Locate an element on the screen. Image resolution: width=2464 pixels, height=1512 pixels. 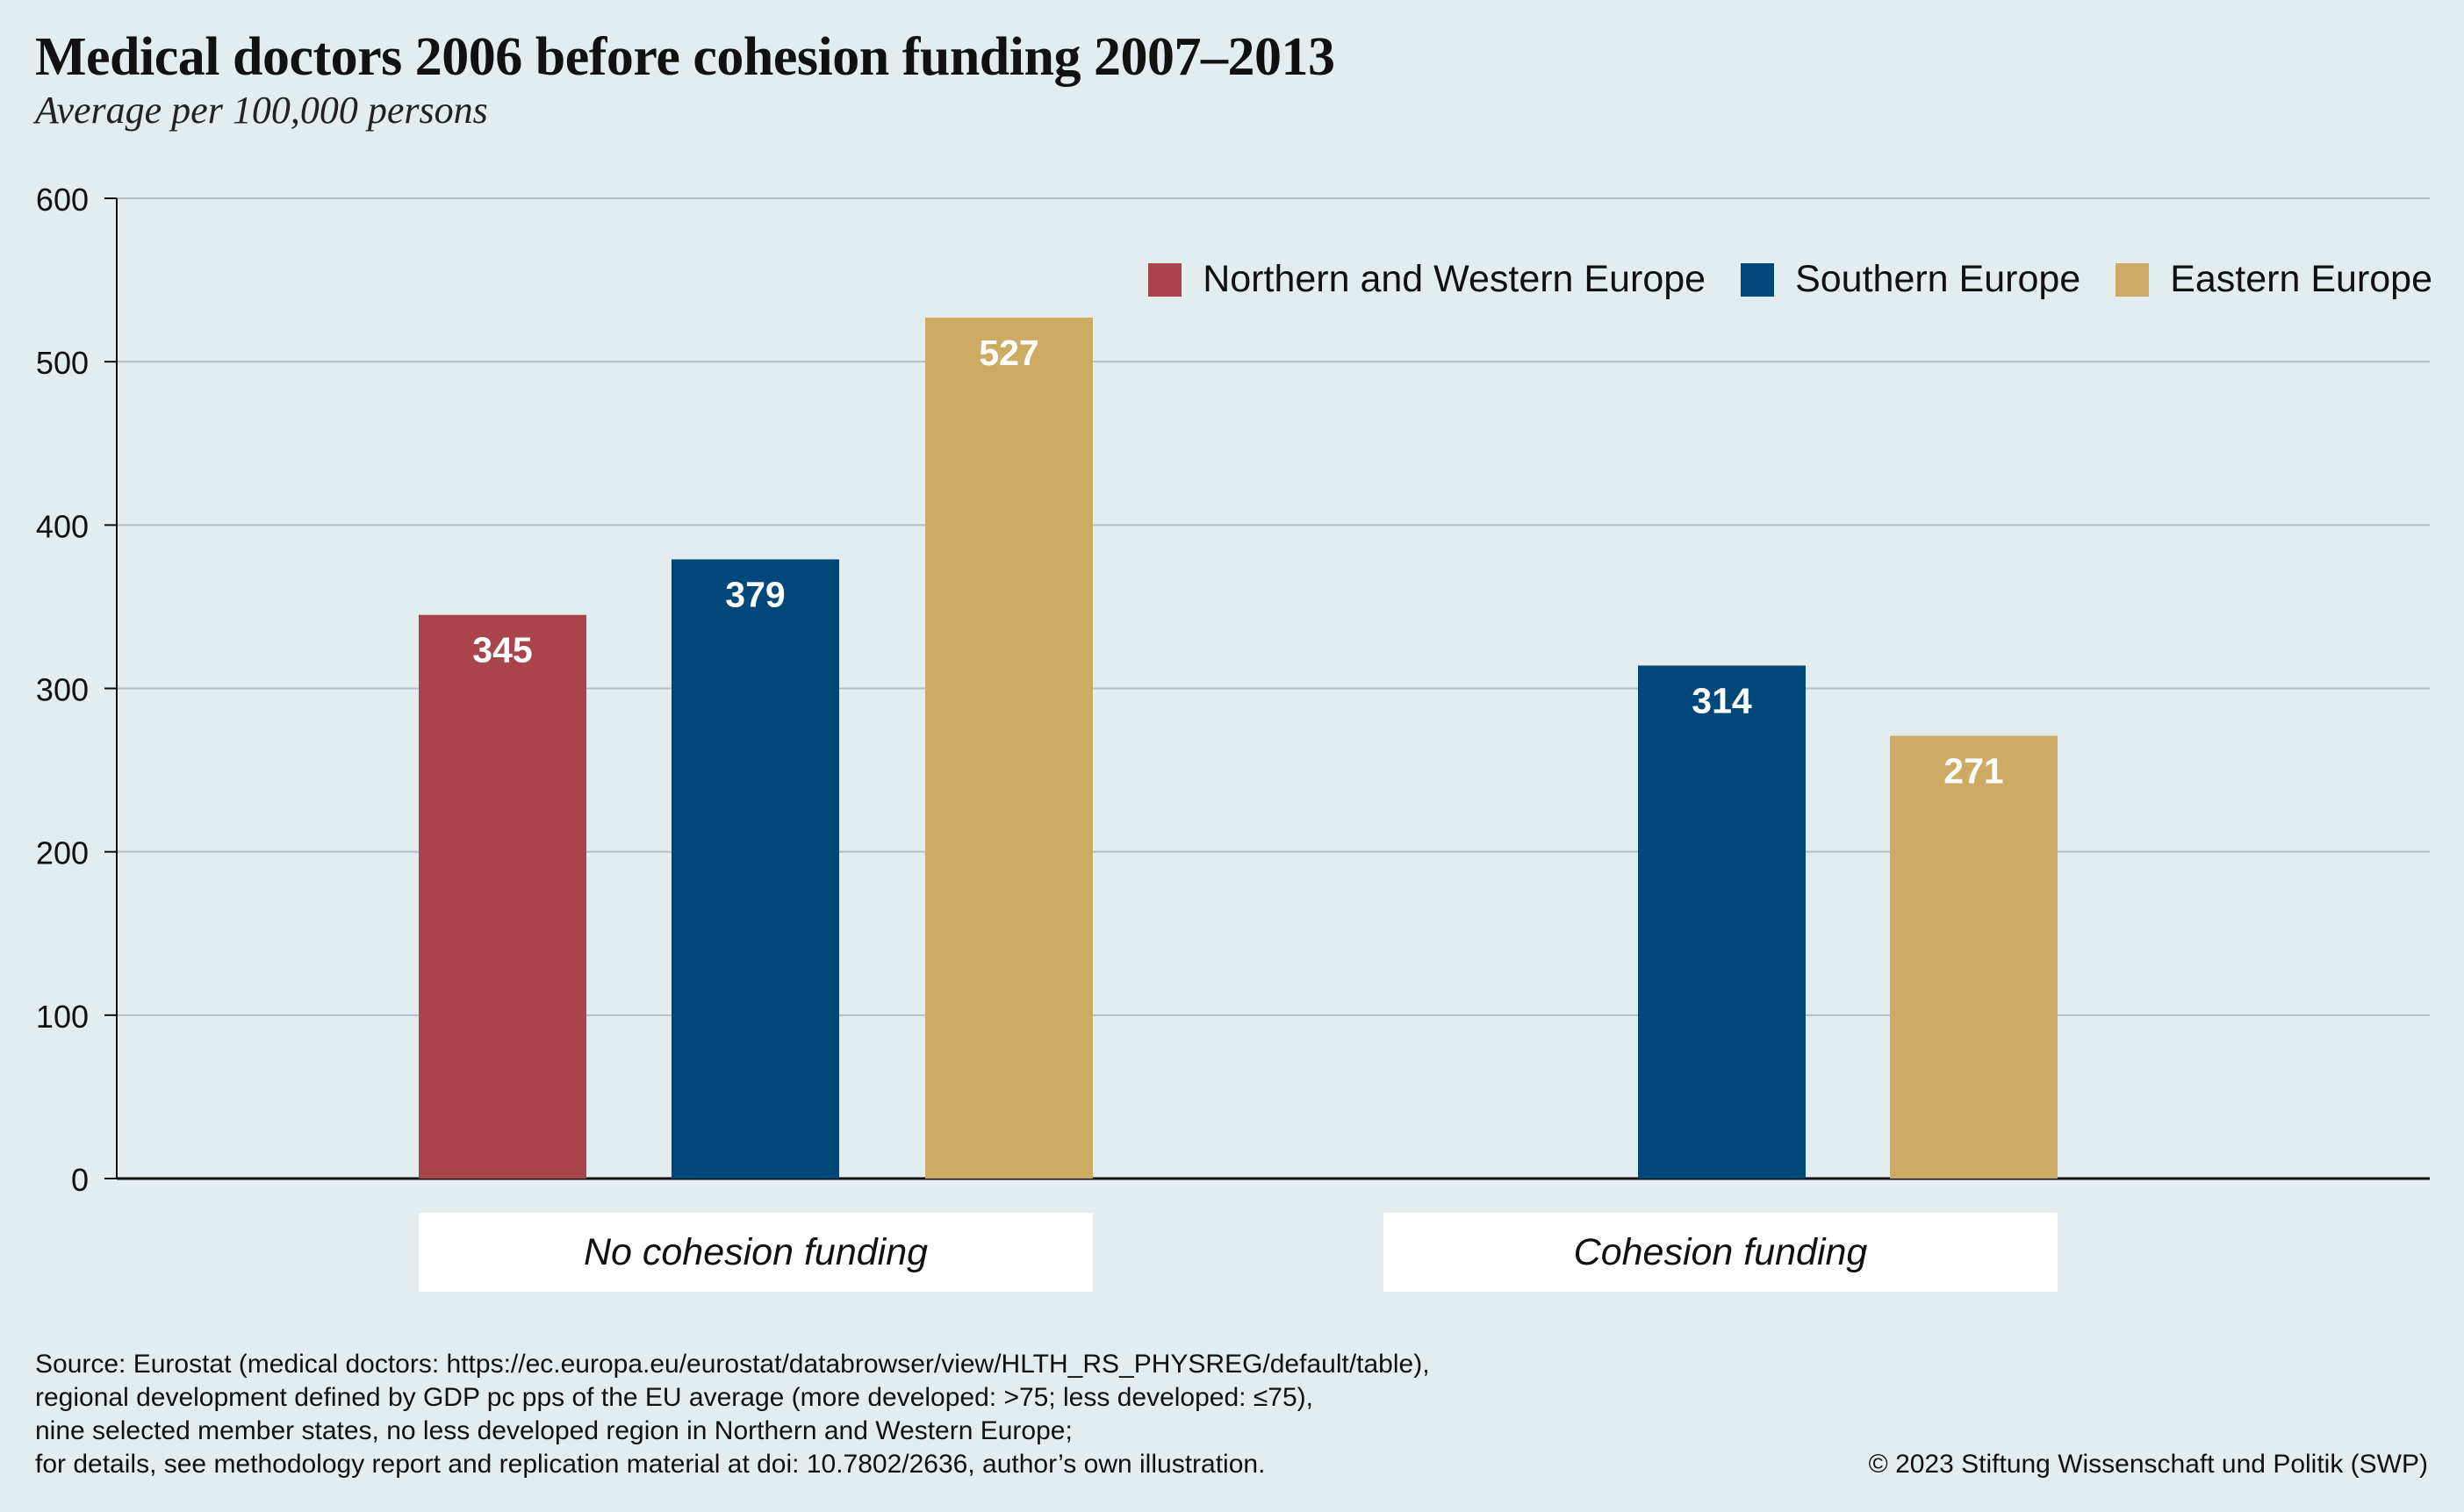
legend-item: Northern and Western Europe is located at coordinates (1427, 280).